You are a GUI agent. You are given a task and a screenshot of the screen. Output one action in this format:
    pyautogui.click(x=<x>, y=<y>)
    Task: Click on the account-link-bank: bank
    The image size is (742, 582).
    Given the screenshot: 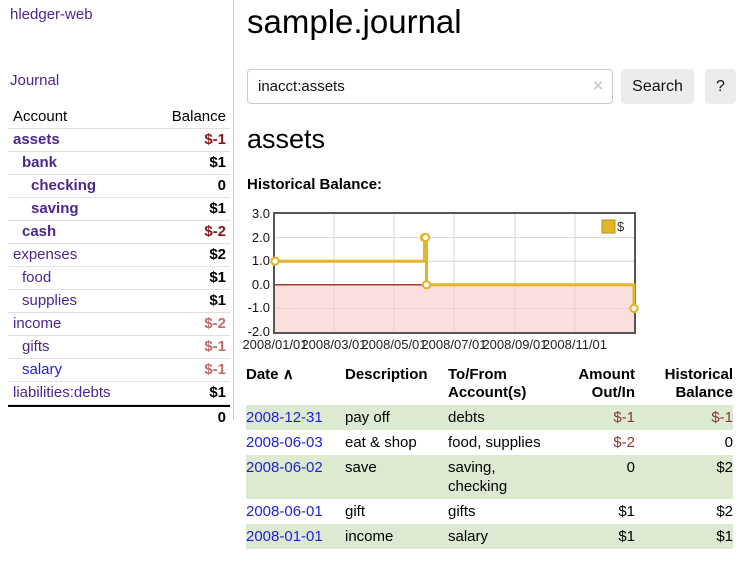 What is the action you would take?
    pyautogui.click(x=40, y=162)
    